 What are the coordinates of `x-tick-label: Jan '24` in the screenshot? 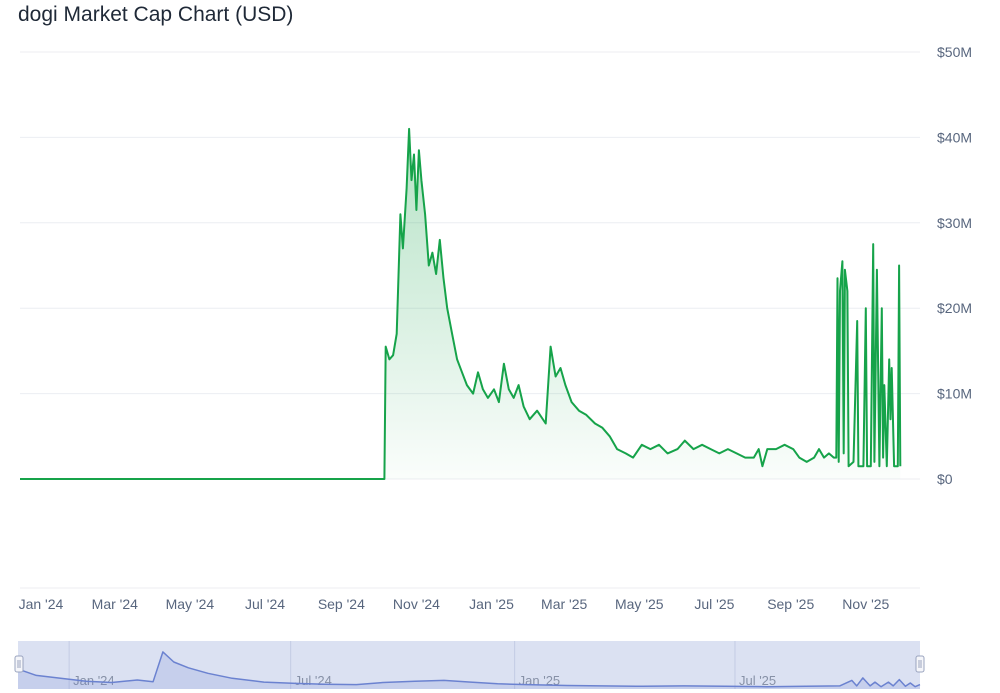 It's located at (41, 604).